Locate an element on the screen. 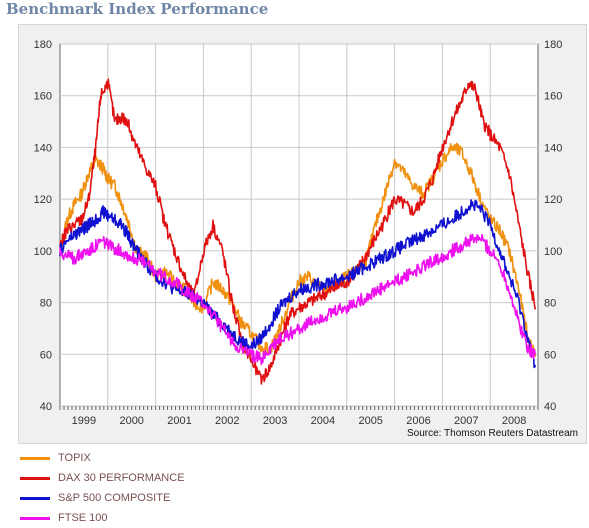 The width and height of the screenshot is (589, 528). x-tick-label: 2002 is located at coordinates (227, 421).